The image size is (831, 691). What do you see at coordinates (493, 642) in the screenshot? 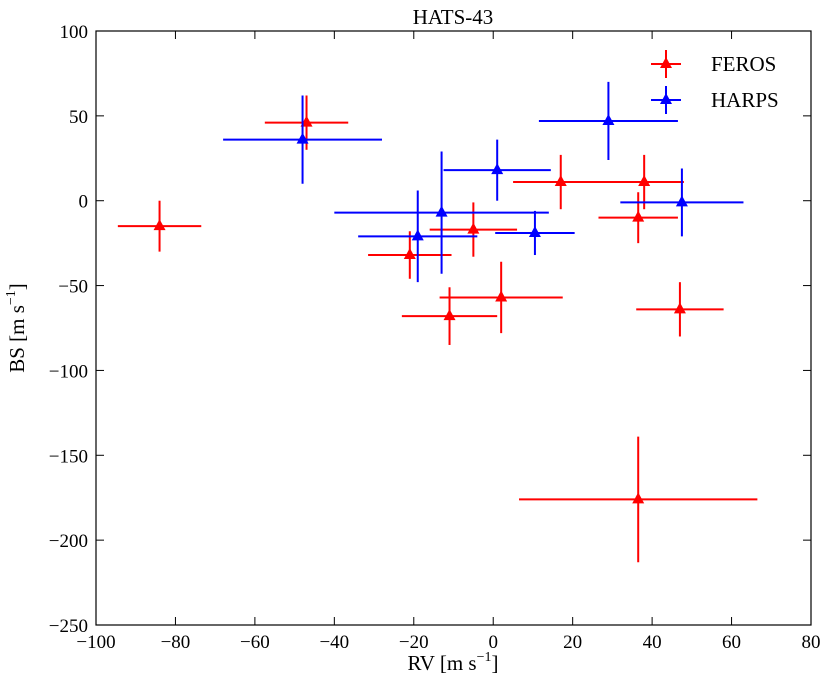
I see `x-tick-label: 0` at bounding box center [493, 642].